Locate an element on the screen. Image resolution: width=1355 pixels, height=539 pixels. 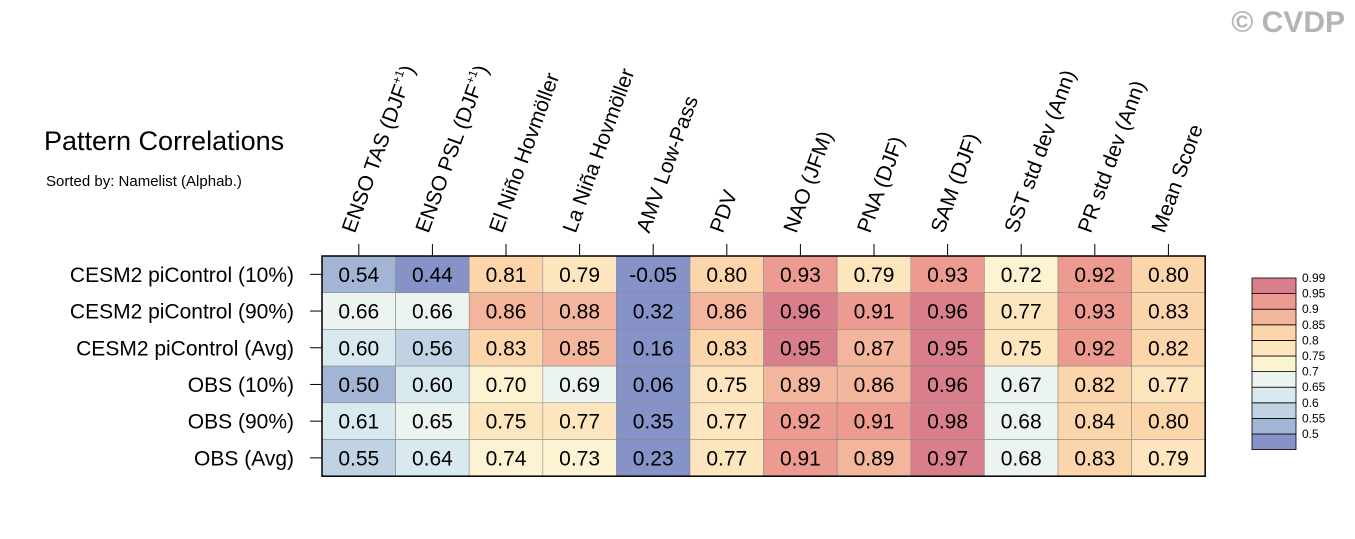
cell-value: 0.69 is located at coordinates (579, 385).